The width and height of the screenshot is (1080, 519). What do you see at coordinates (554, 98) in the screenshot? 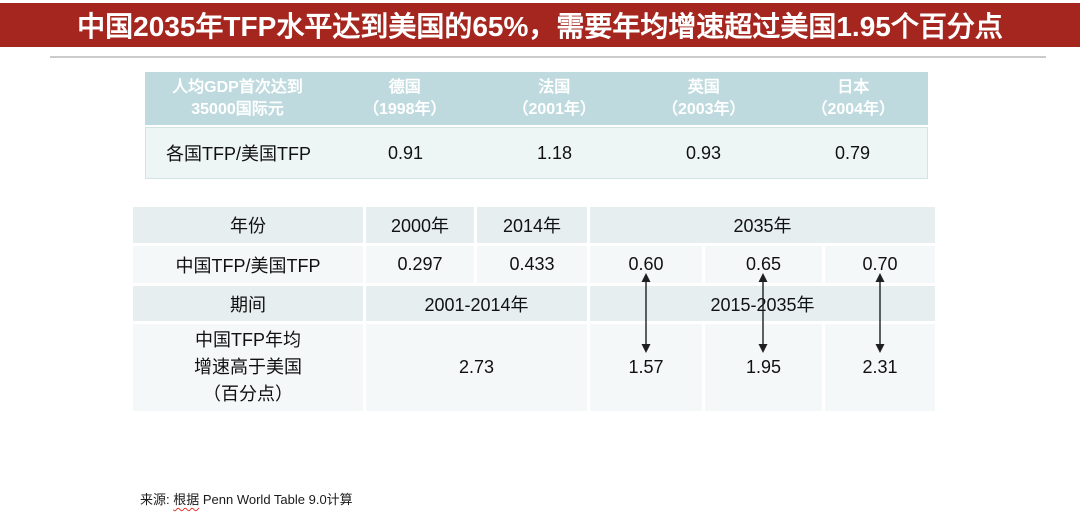
I see `header-cell-france: 法国 （2001年）` at bounding box center [554, 98].